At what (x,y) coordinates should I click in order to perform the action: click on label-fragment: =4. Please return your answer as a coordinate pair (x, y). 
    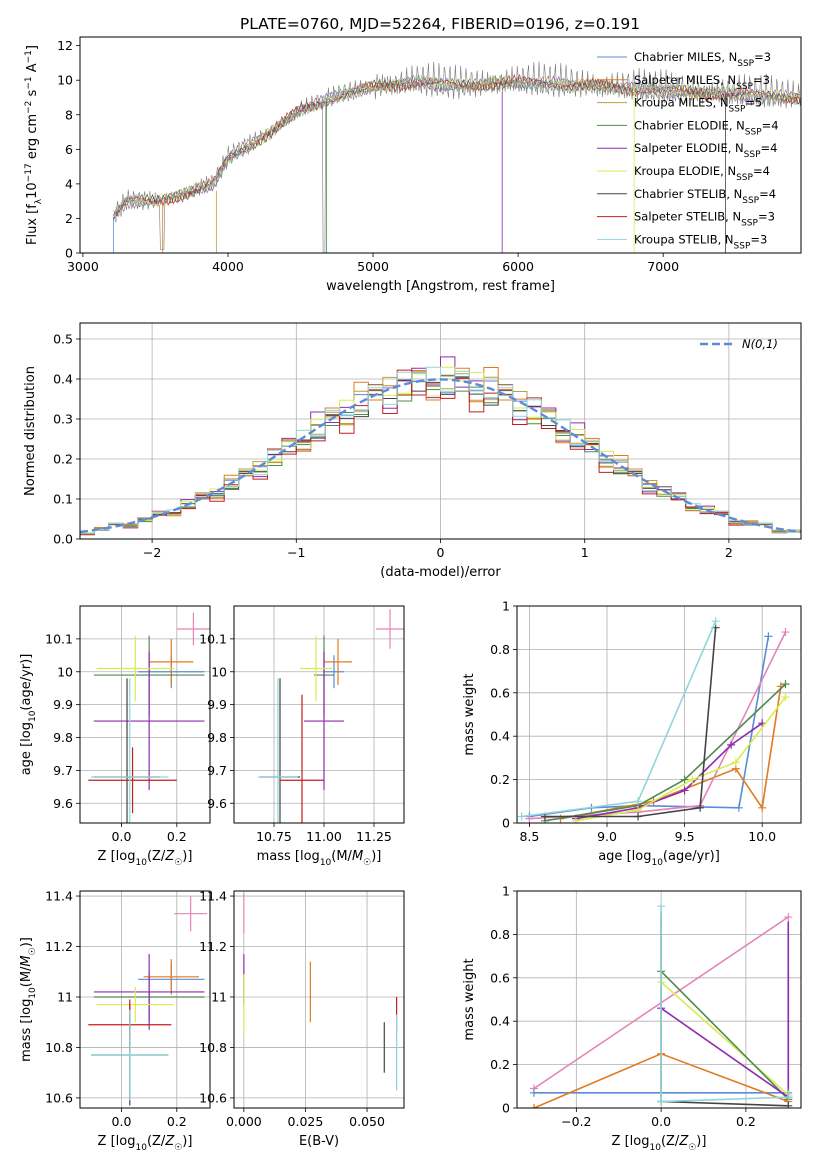
    Looking at the image, I should click on (770, 125).